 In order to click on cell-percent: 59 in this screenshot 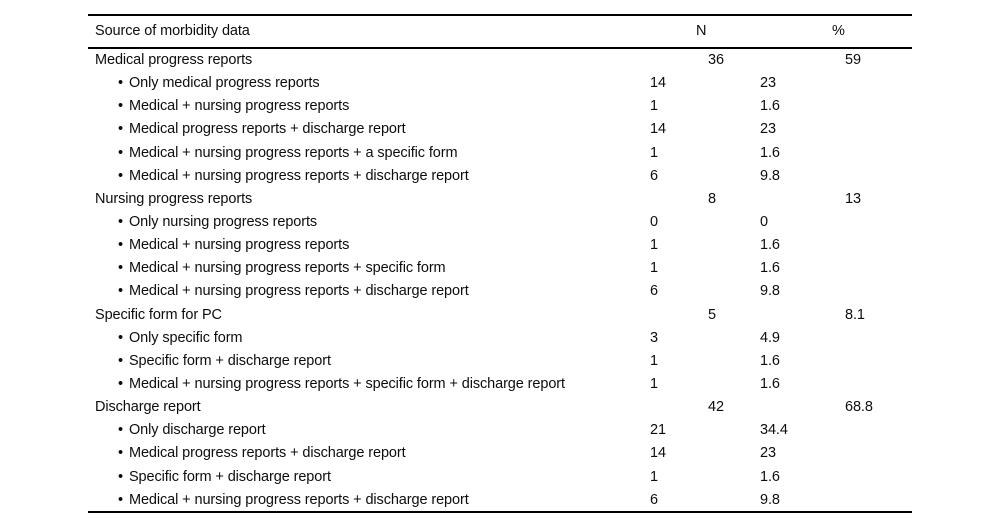, I will do `click(853, 60)`.